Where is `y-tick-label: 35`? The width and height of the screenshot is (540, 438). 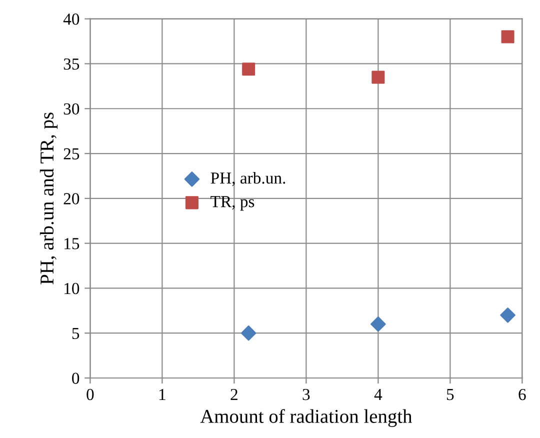 y-tick-label: 35 is located at coordinates (72, 64).